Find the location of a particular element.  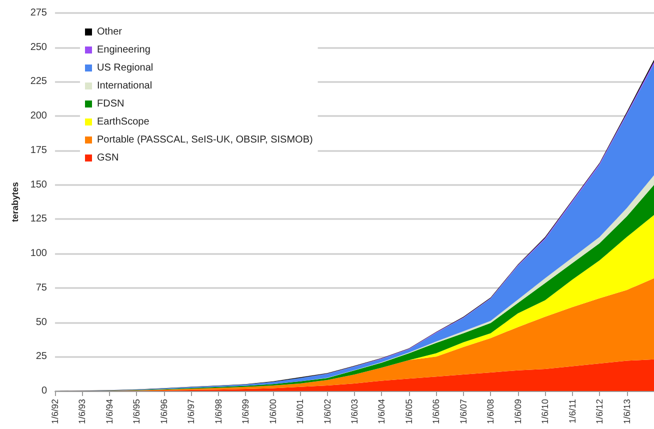

x-tick-label: 1/6/97 is located at coordinates (191, 411).